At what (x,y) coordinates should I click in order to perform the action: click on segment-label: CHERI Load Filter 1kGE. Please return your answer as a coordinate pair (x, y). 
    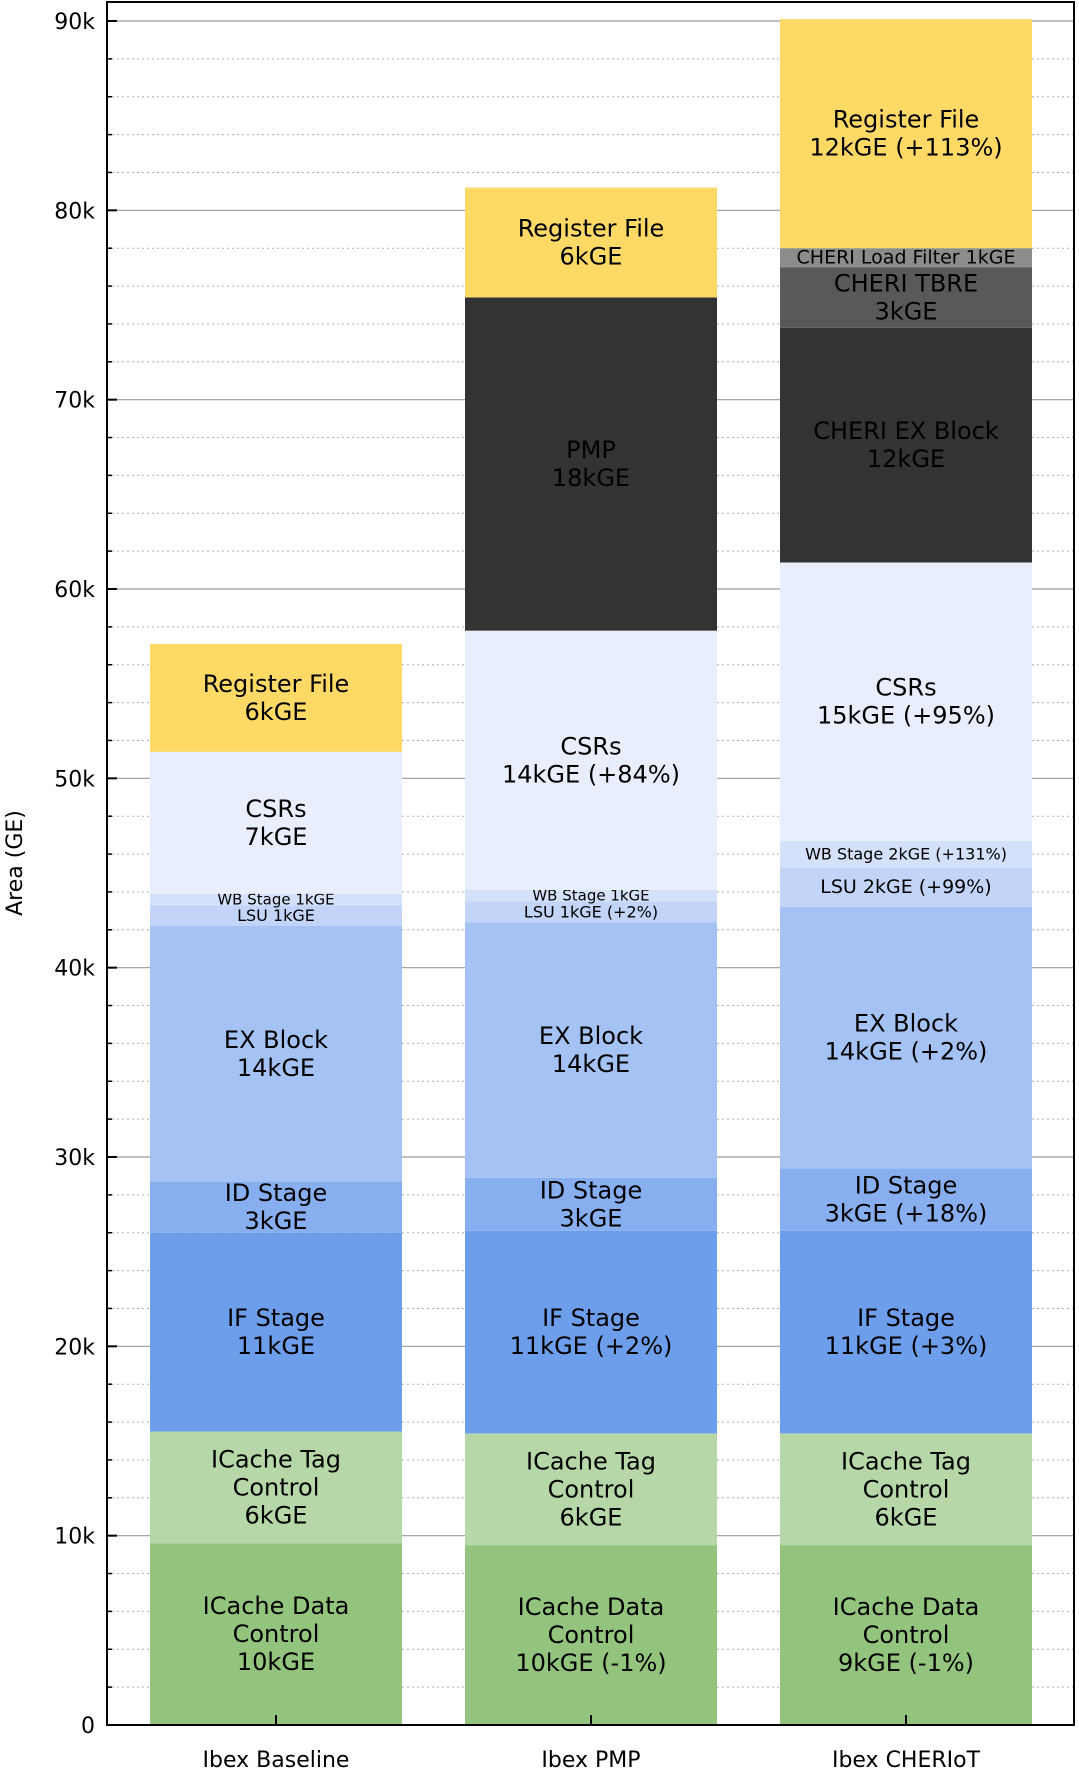
    Looking at the image, I should click on (906, 258).